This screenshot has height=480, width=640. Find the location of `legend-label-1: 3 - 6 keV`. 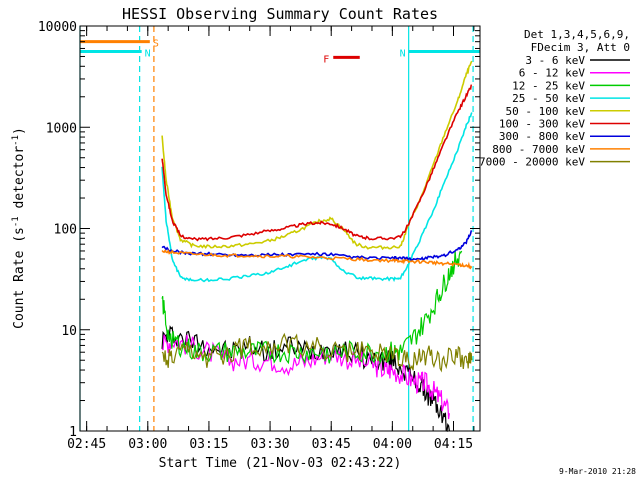

legend-label-1: 3 - 6 keV is located at coordinates (555, 60).